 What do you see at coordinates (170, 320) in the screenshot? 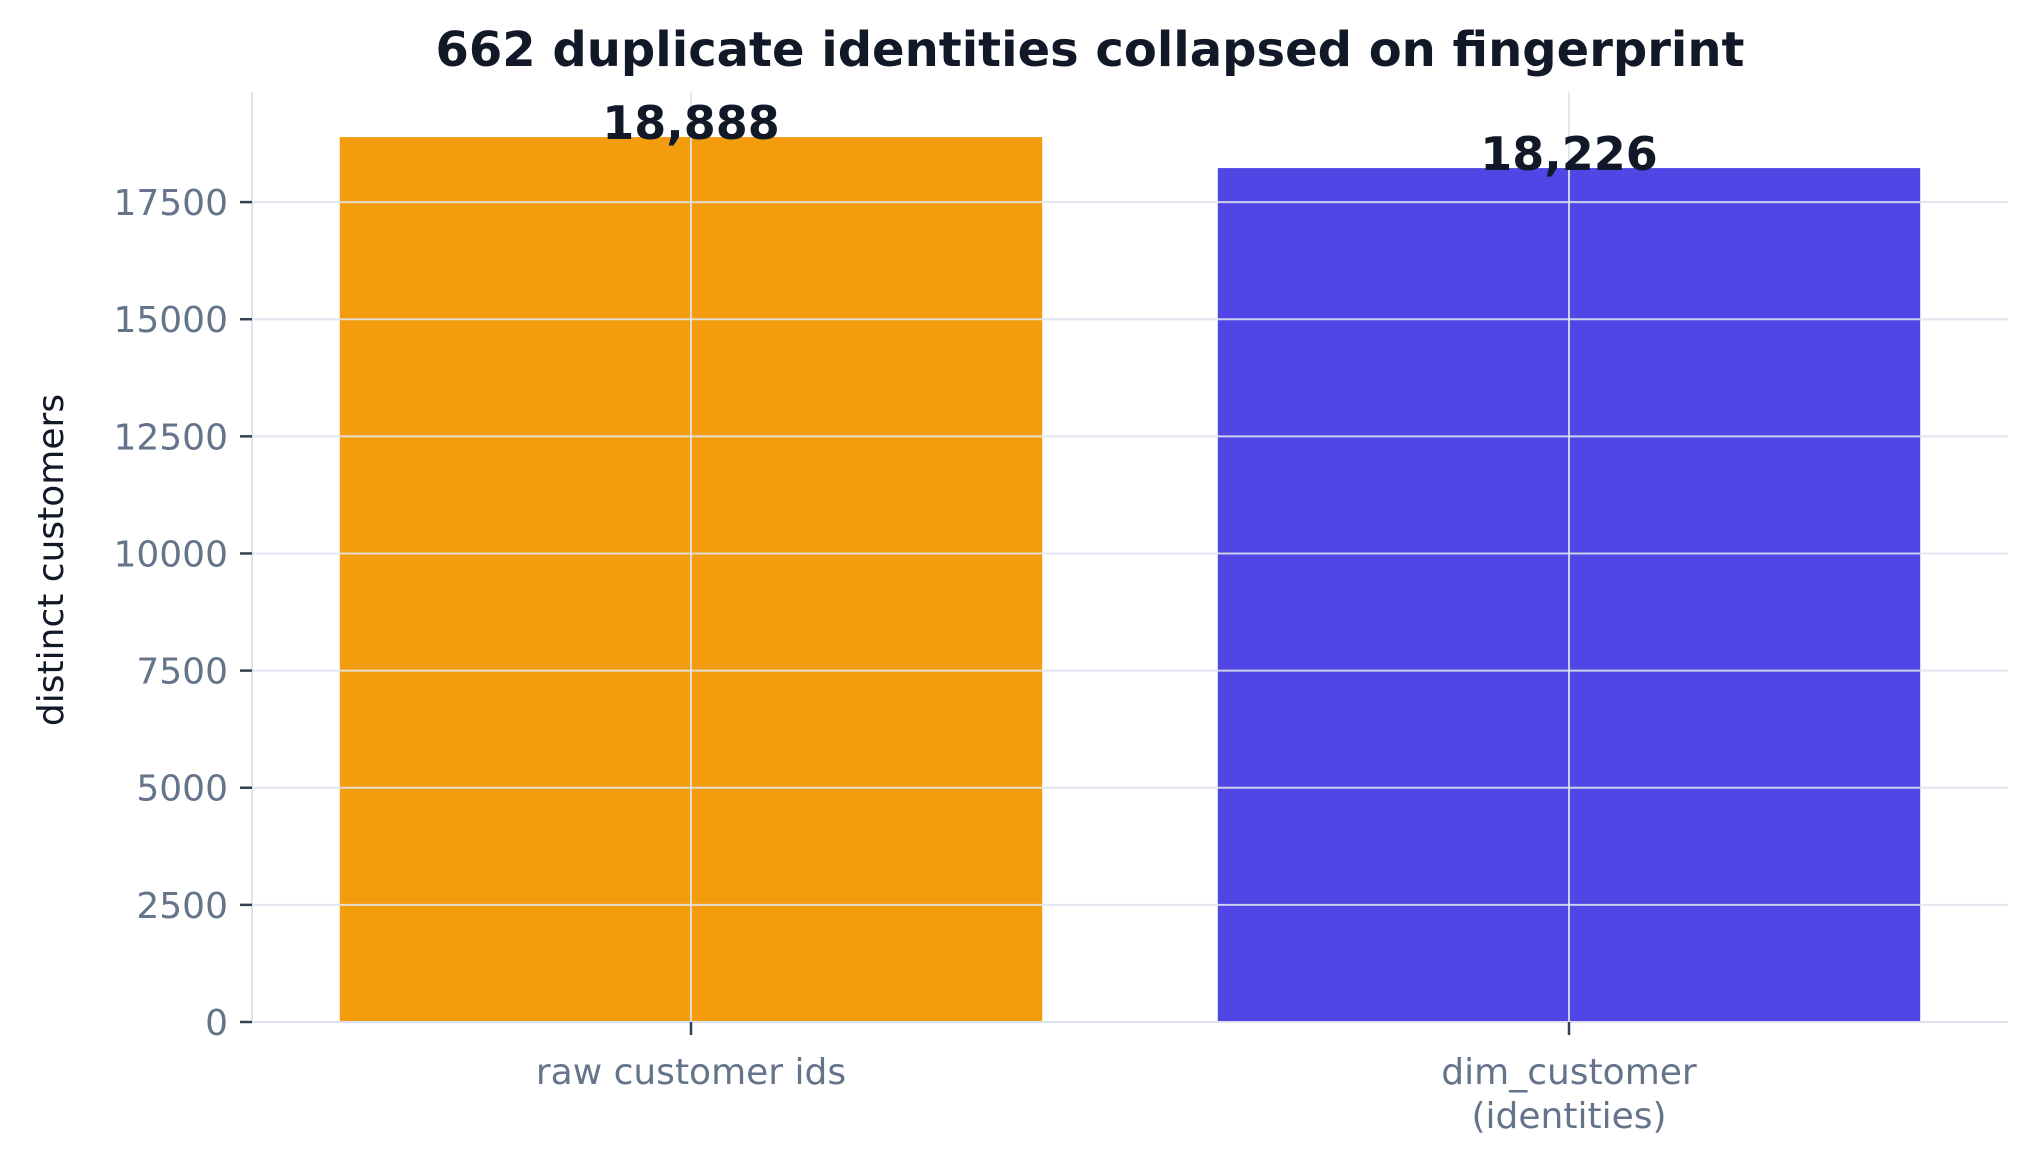
I see `y-tick-label: 15000` at bounding box center [170, 320].